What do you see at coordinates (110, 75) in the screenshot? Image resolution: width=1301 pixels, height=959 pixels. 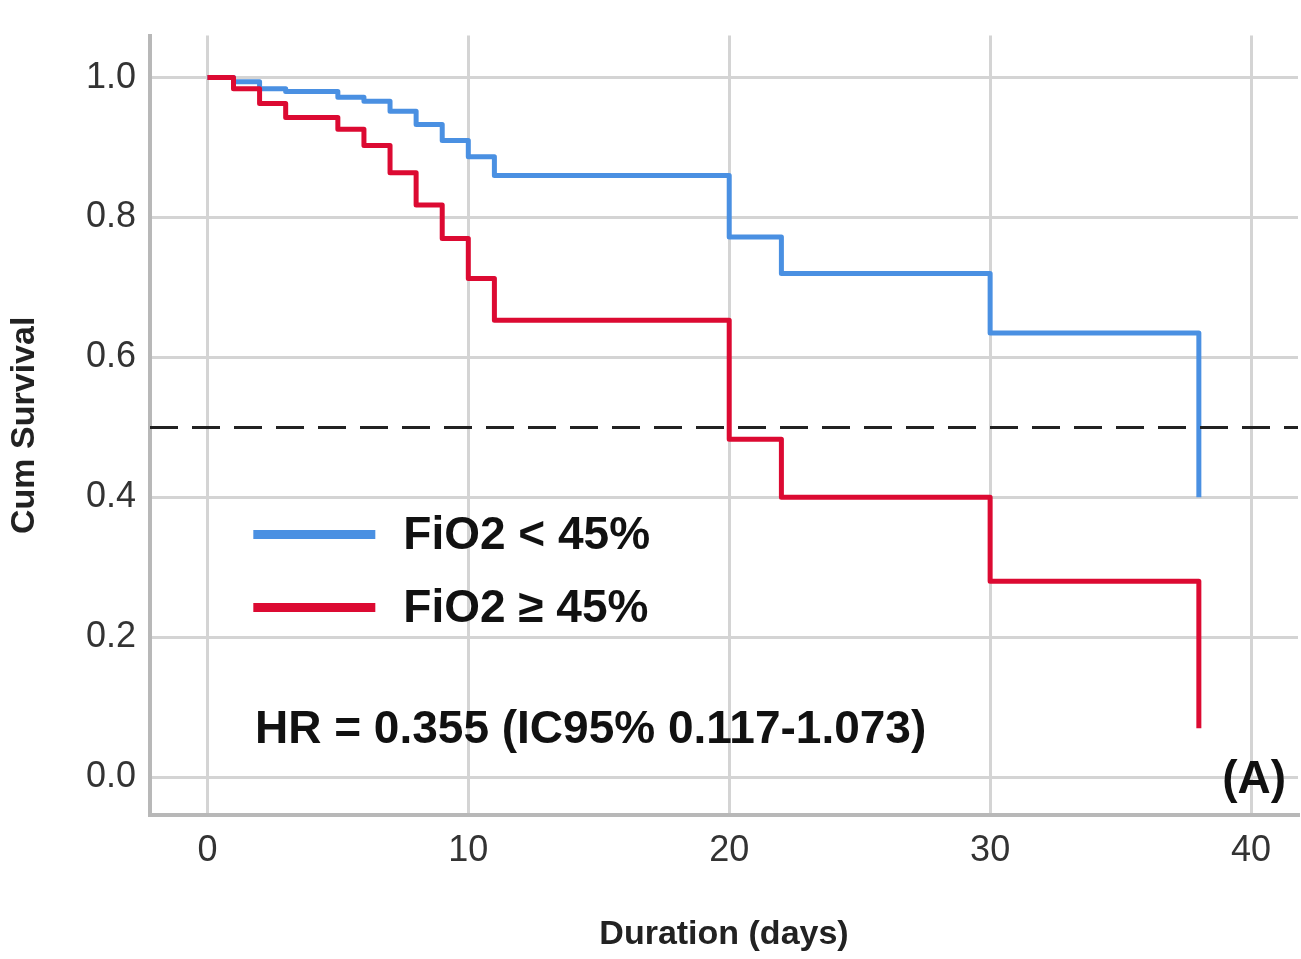 I see `y-tick-label: 1.0` at bounding box center [110, 75].